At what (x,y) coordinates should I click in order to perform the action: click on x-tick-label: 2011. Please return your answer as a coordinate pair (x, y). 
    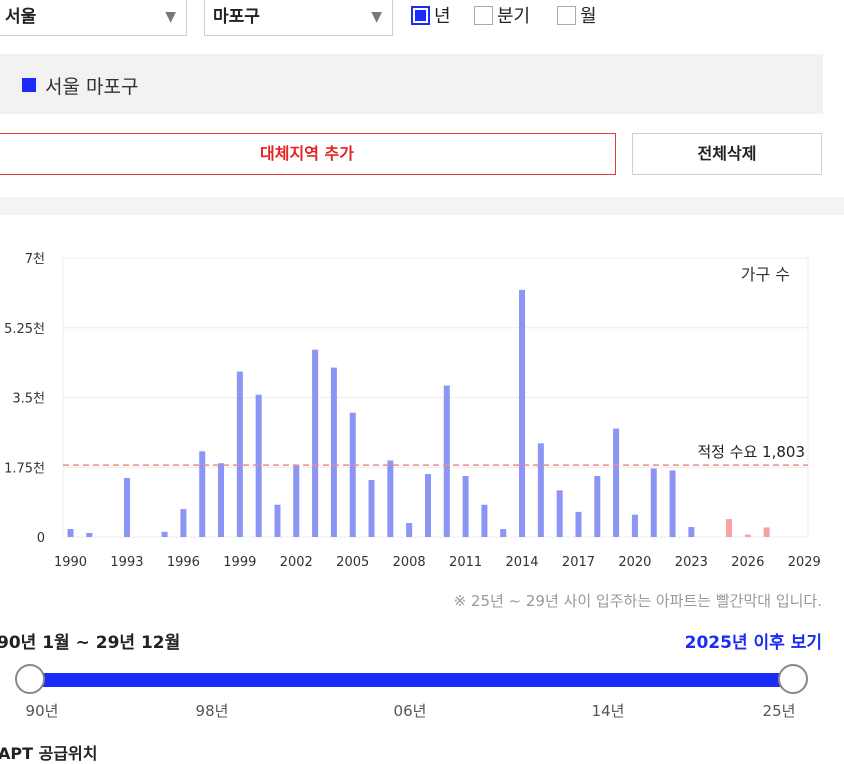
    Looking at the image, I should click on (465, 562).